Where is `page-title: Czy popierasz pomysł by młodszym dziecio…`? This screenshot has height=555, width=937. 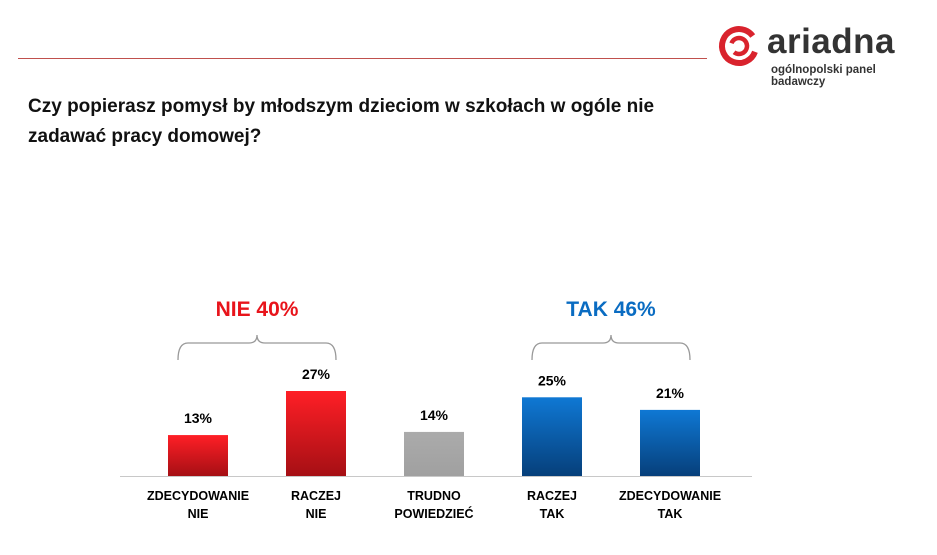
page-title: Czy popierasz pomysł by młodszym dziecio… is located at coordinates (341, 121).